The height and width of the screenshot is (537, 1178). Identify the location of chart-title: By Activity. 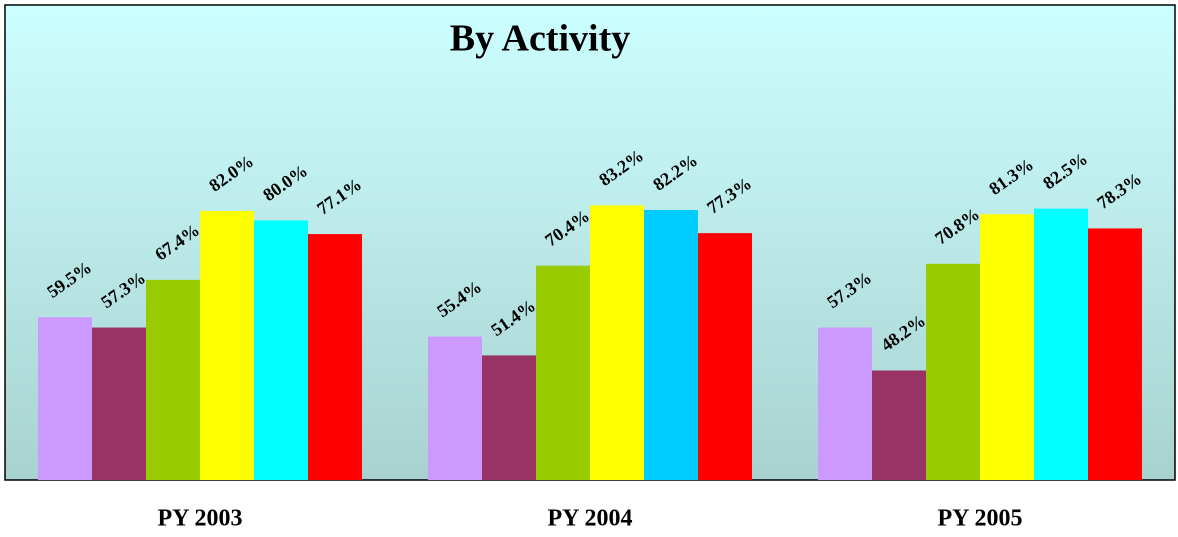
(540, 39).